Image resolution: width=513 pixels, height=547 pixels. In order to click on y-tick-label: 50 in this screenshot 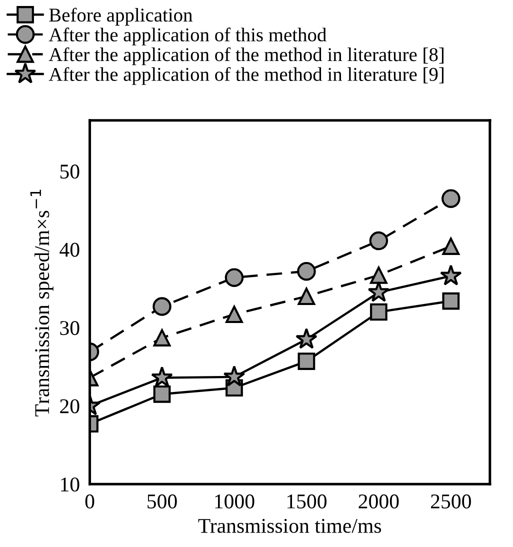, I will do `click(70, 171)`.